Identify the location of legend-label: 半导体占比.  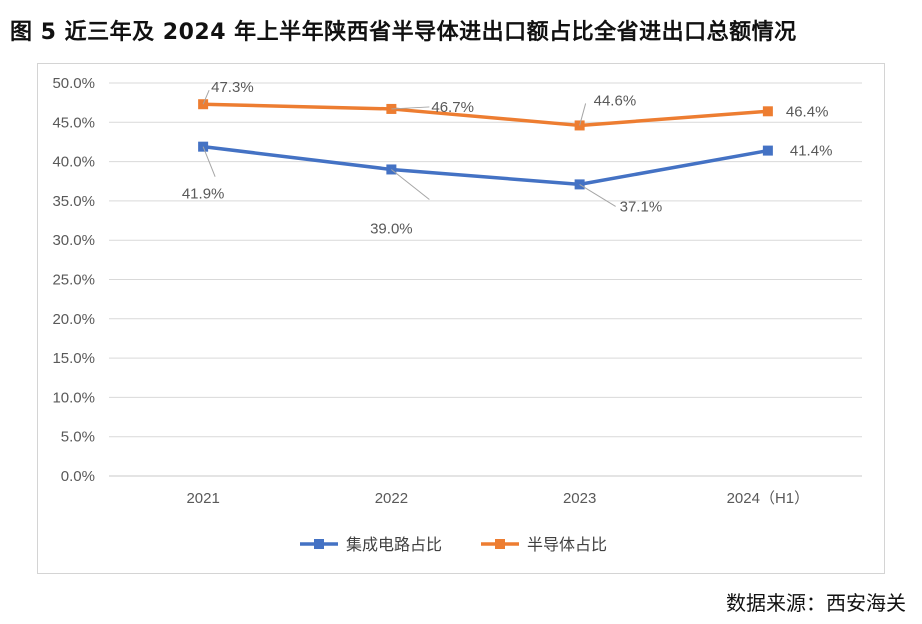
(567, 544).